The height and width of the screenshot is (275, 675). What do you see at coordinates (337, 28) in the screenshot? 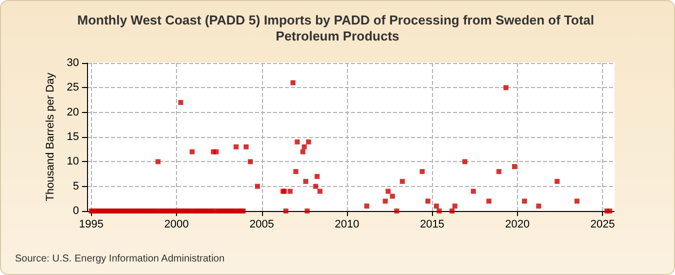
I see `chart-title: Monthly West Coast (PADD 5) Imports by PADD of Processing from Sweden of Total Petroleum Products` at bounding box center [337, 28].